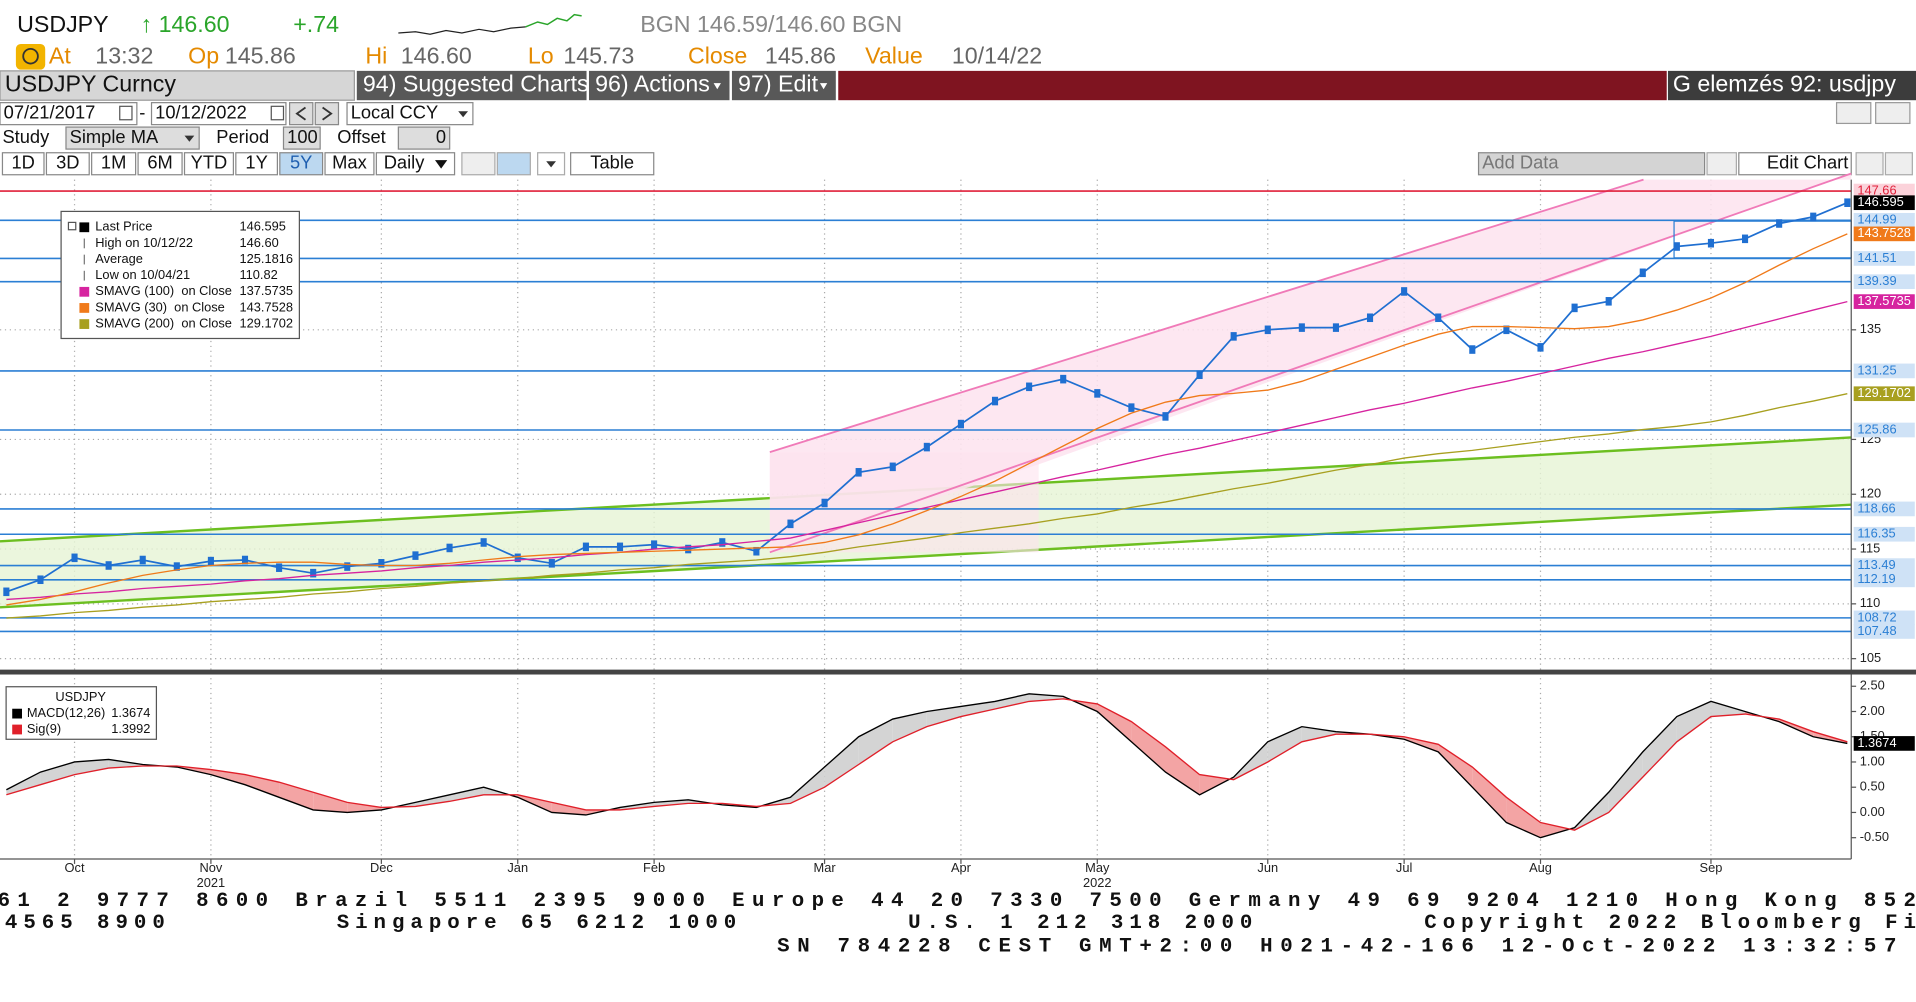 This screenshot has width=1916, height=1002. I want to click on y-tick-label: 0.00, so click(1872, 811).